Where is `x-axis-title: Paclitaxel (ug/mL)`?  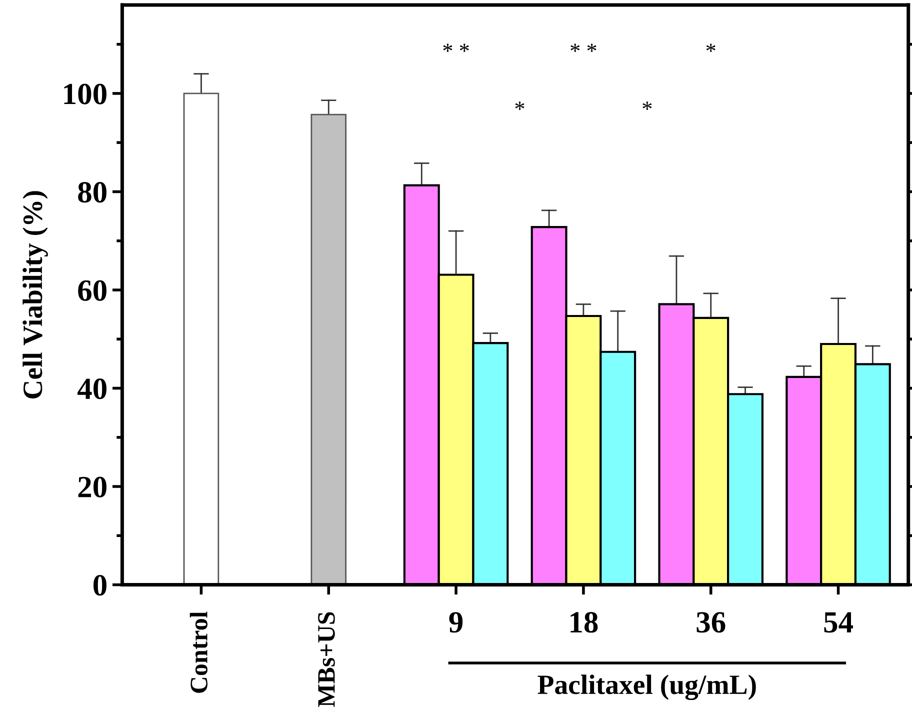 x-axis-title: Paclitaxel (ug/mL) is located at coordinates (647, 687).